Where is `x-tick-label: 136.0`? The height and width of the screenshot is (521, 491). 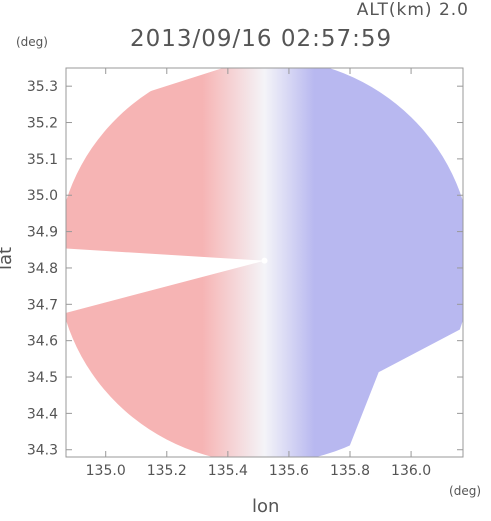
x-tick-label: 136.0 is located at coordinates (411, 471).